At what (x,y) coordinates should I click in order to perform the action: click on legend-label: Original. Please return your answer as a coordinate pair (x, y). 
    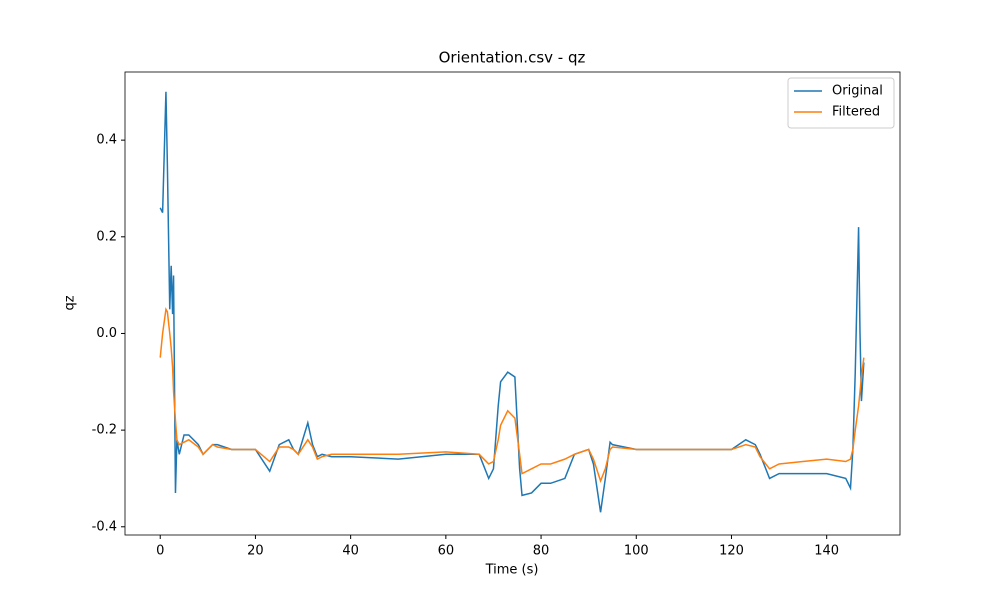
    Looking at the image, I should click on (857, 91).